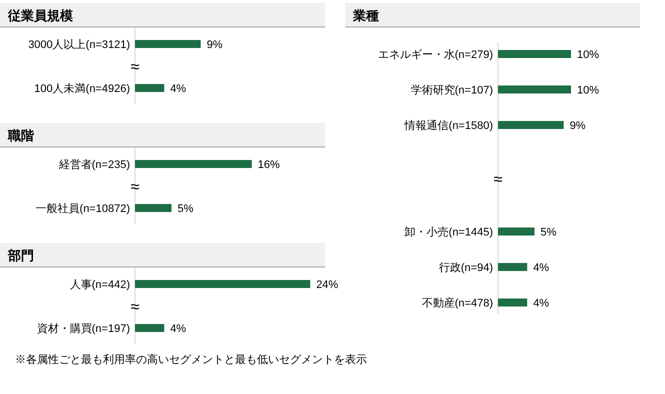 Image resolution: width=665 pixels, height=394 pixels. What do you see at coordinates (40, 15) in the screenshot?
I see `chart-title: 従業員規模` at bounding box center [40, 15].